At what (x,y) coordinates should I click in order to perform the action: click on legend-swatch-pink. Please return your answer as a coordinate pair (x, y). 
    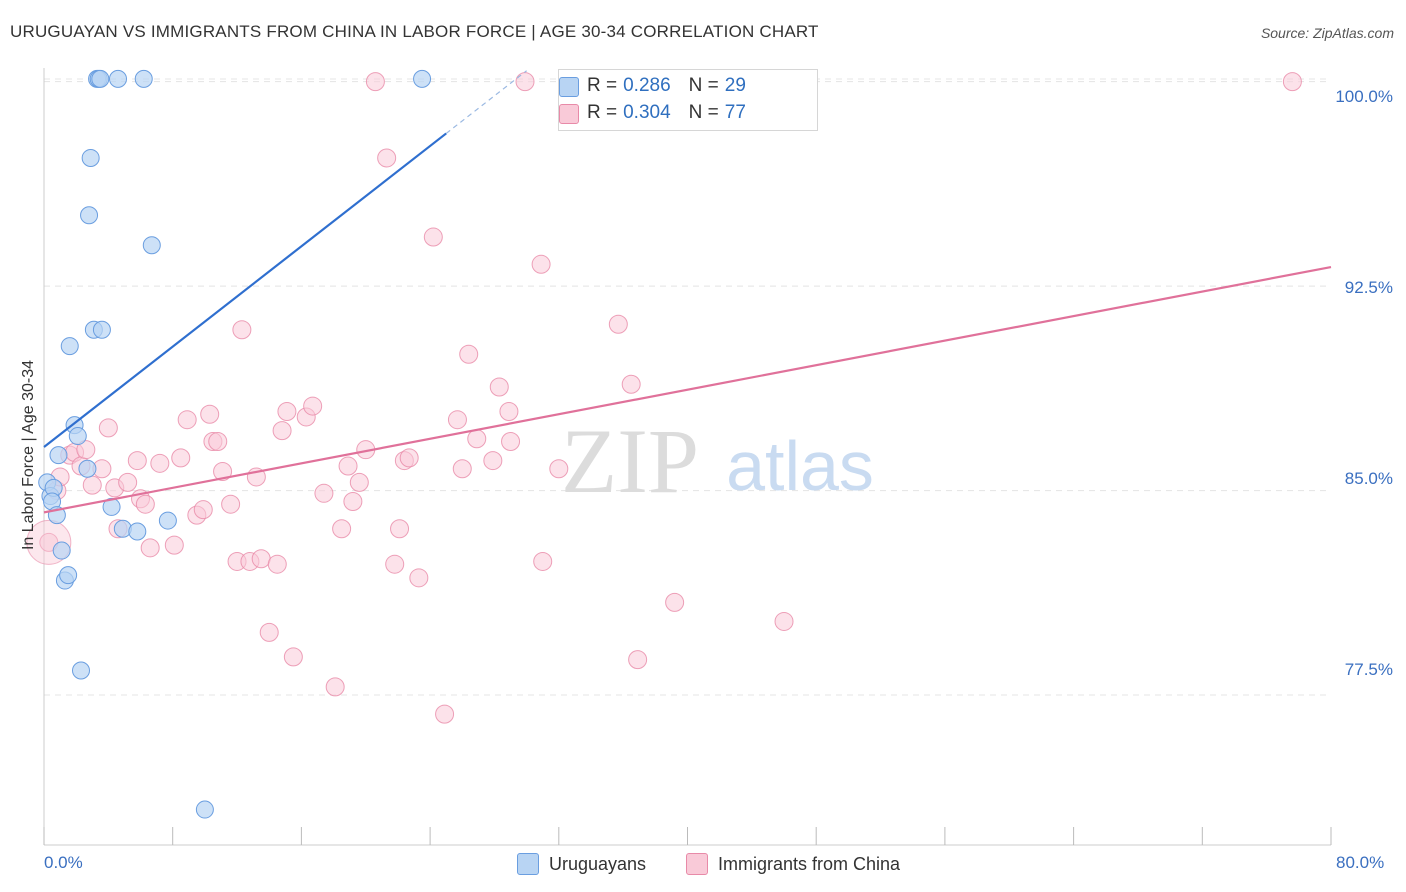
    Looking at the image, I should click on (569, 114).